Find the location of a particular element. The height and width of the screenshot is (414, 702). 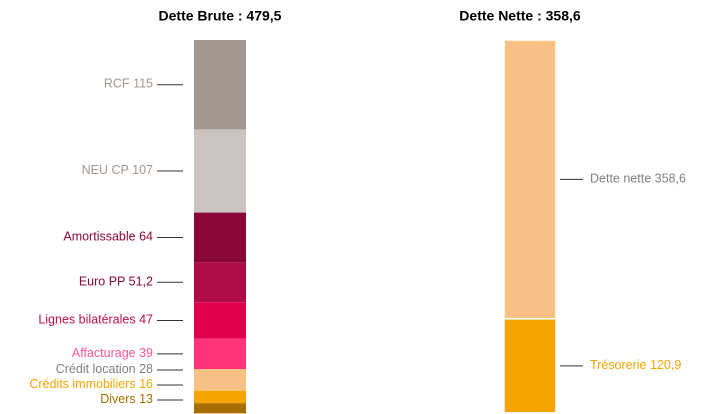

segment-name: Amortissable is located at coordinates (99, 237).